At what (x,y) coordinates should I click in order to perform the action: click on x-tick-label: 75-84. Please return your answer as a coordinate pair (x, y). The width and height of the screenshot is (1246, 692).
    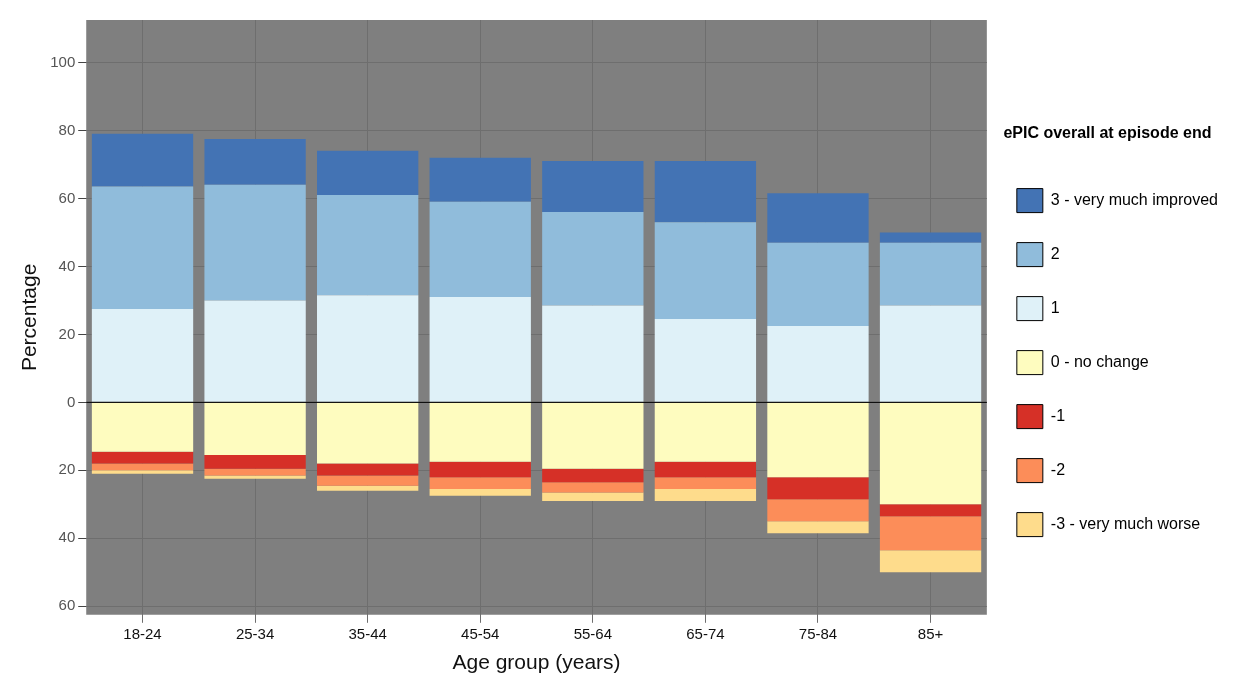
    Looking at the image, I should click on (818, 633).